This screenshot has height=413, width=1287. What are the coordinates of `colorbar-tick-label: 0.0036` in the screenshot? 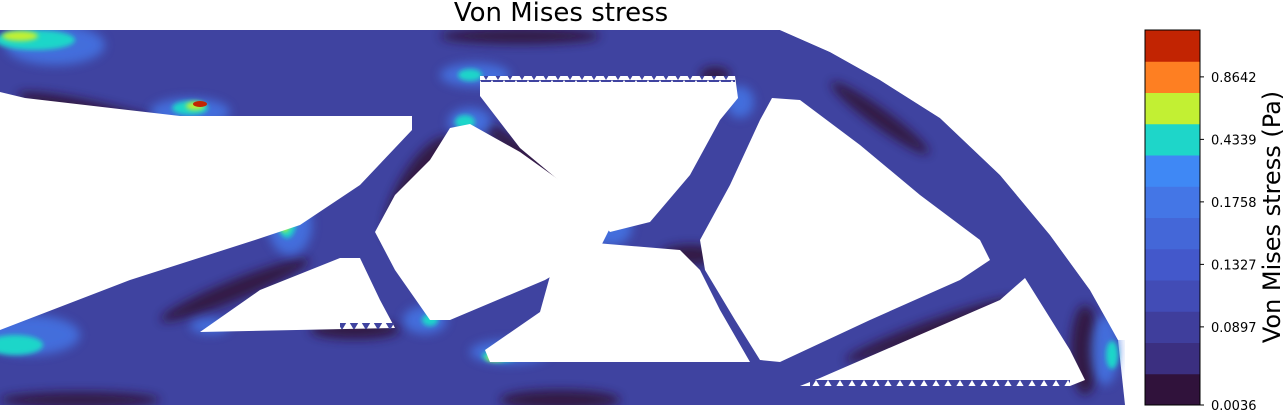 It's located at (1234, 406).